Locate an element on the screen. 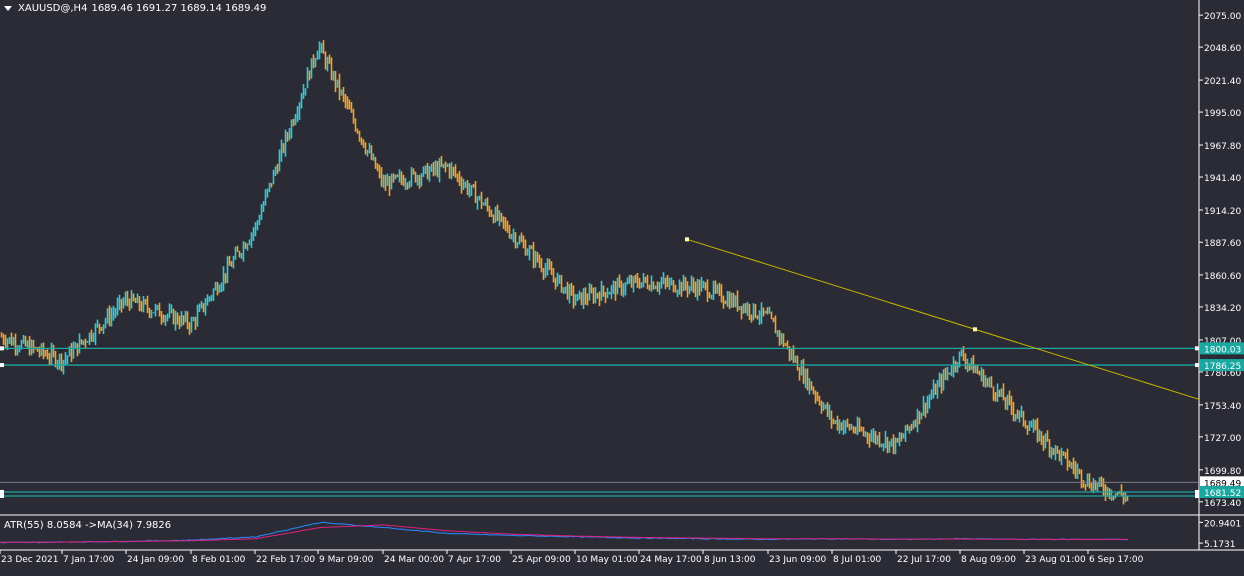  x-tick-label: 8 Feb 01:00 is located at coordinates (219, 560).